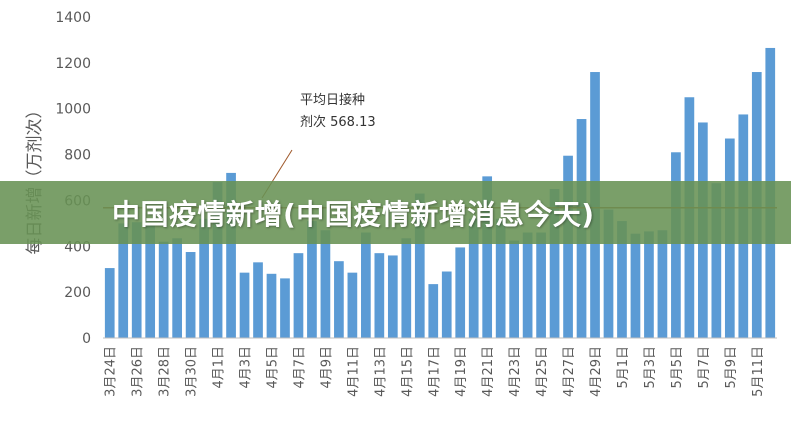  I want to click on x-tick-label: 4月23日, so click(515, 371).